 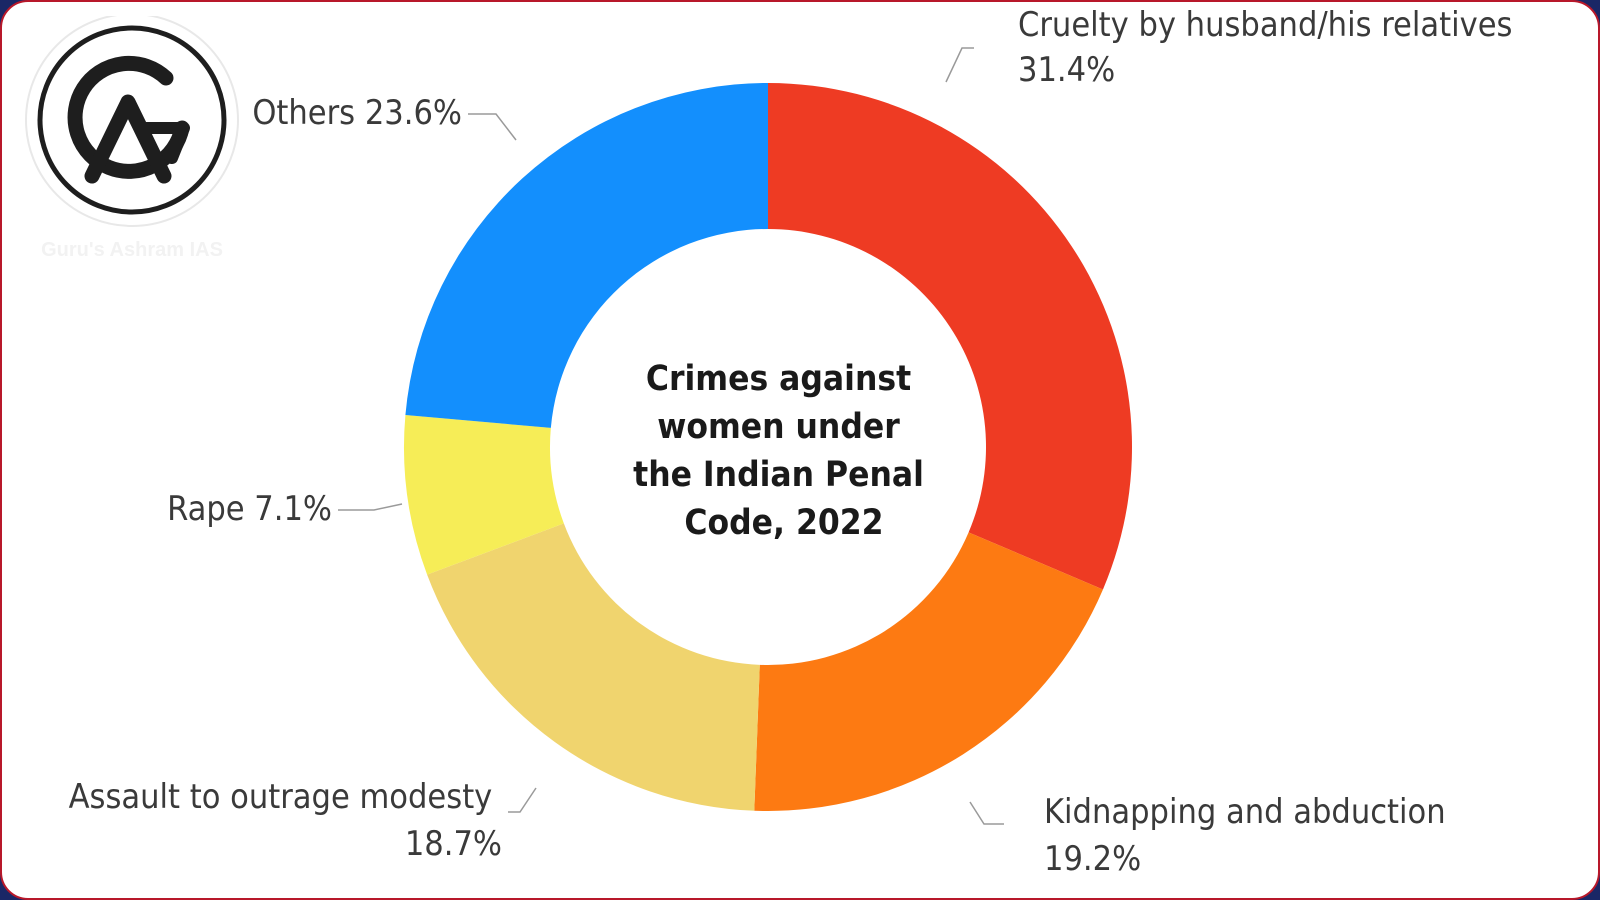 I want to click on slice-label-others: Others 23.6%, so click(x=357, y=113).